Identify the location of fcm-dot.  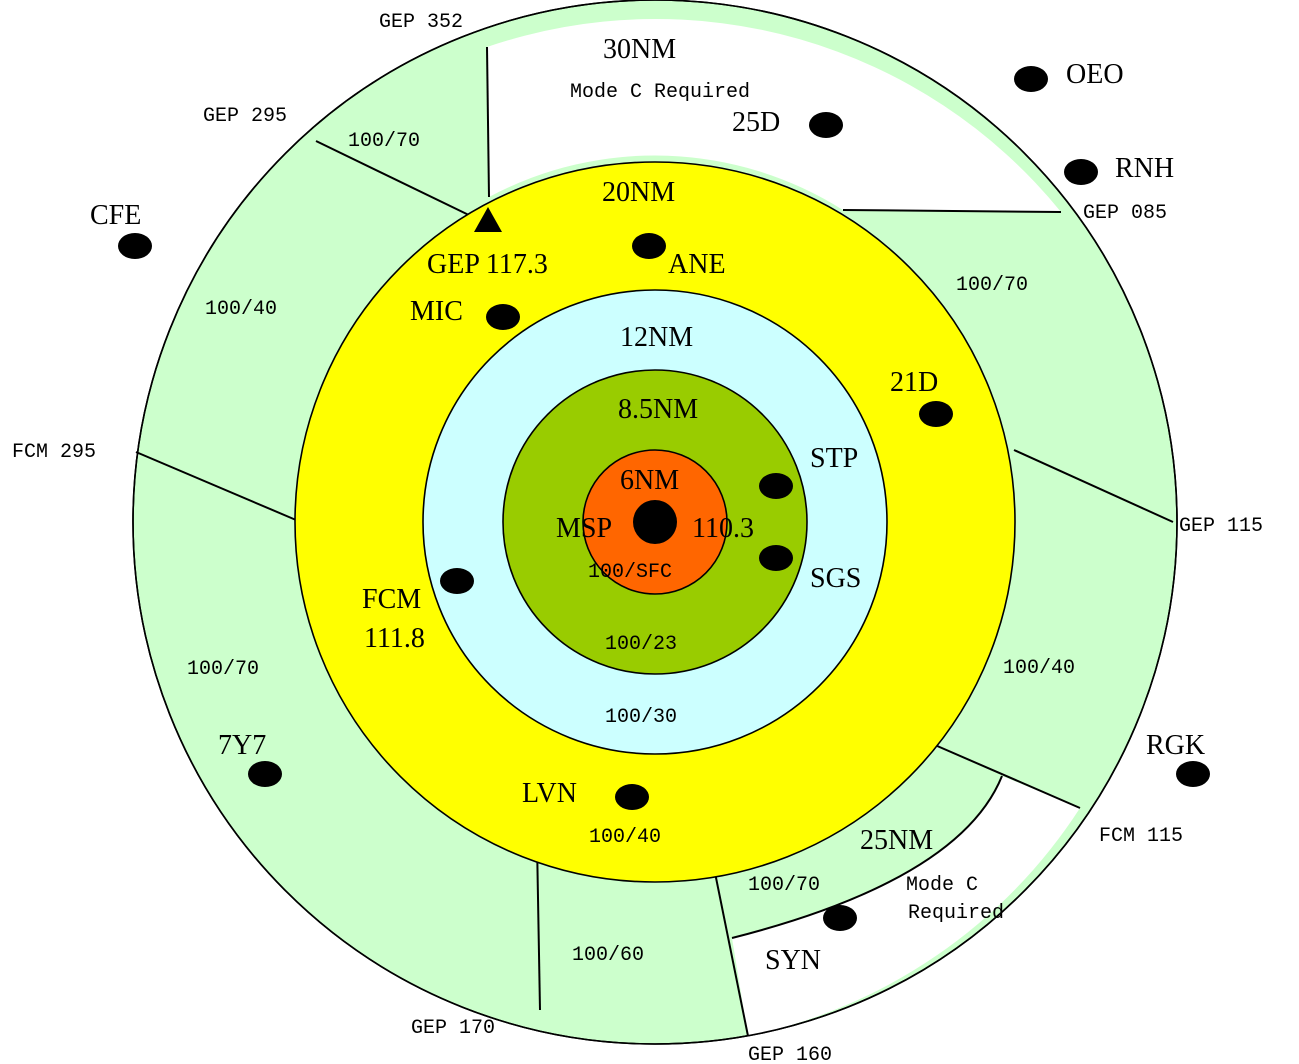
(457, 581).